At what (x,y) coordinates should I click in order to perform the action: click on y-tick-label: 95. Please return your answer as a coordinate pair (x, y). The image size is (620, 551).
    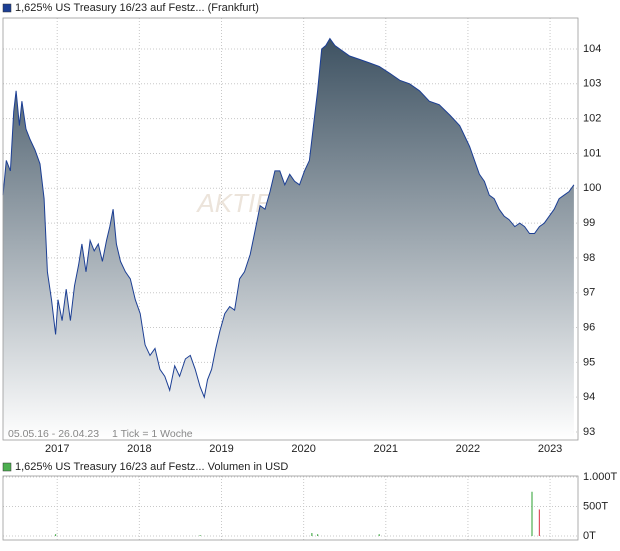
    Looking at the image, I should click on (589, 362).